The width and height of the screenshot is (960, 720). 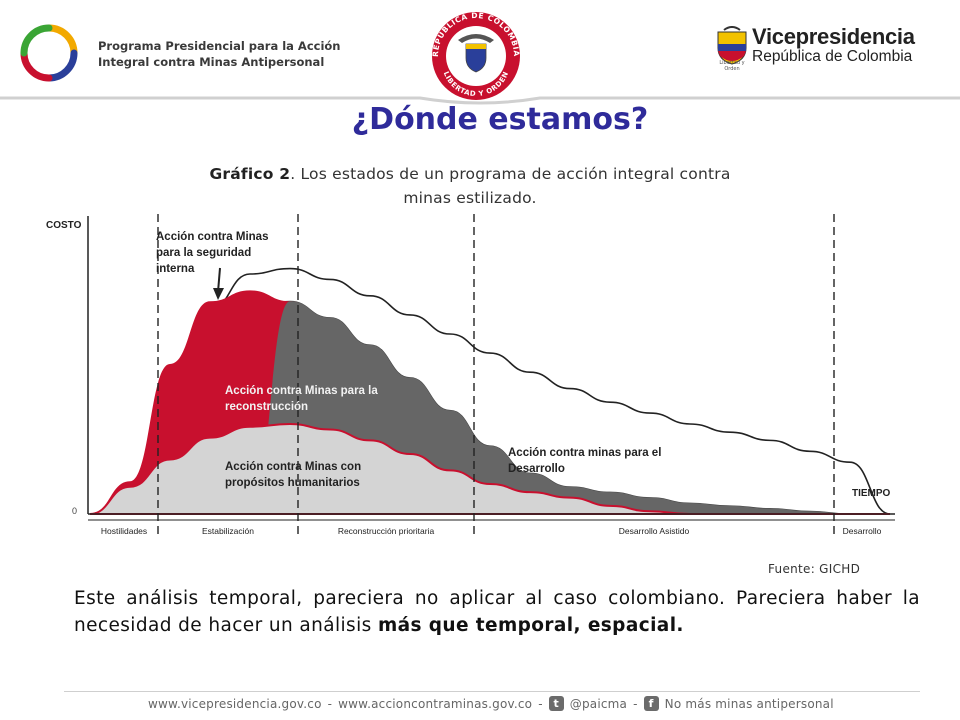 What do you see at coordinates (584, 453) in the screenshot?
I see `annotation-line: Acción contra minas para el` at bounding box center [584, 453].